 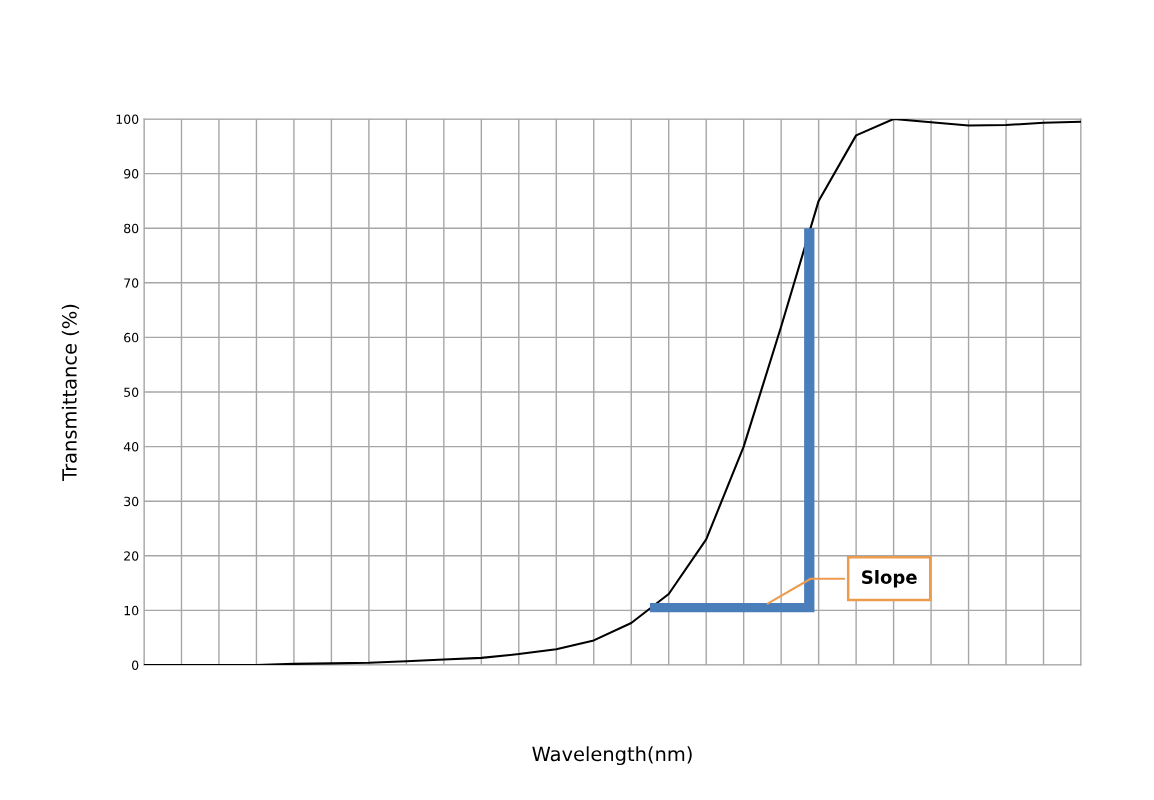 What do you see at coordinates (131, 501) in the screenshot?
I see `y-tick-label: 30` at bounding box center [131, 501].